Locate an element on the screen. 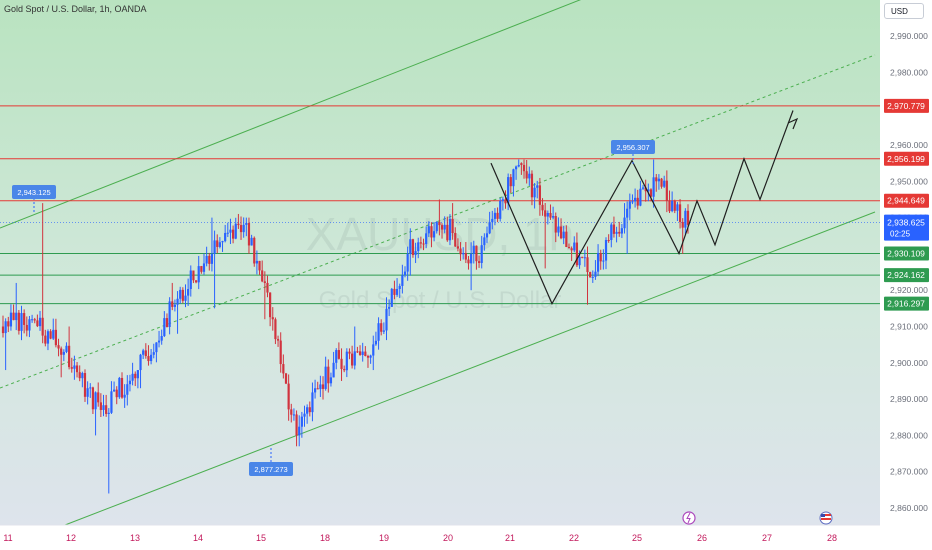  level-tag-label-3: 2,930.109 is located at coordinates (906, 254).